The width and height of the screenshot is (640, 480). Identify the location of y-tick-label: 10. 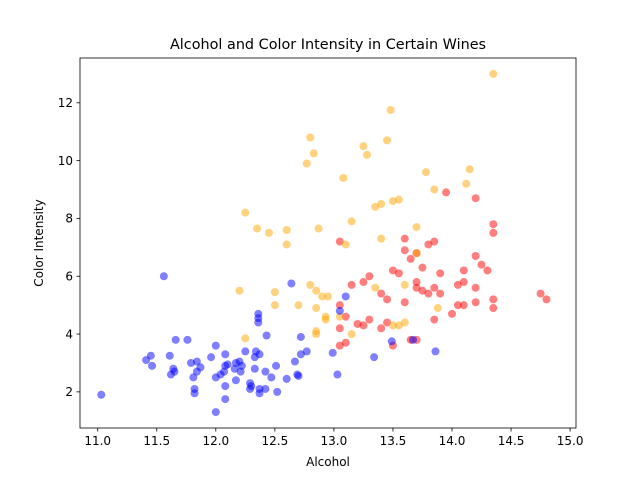
(65, 161).